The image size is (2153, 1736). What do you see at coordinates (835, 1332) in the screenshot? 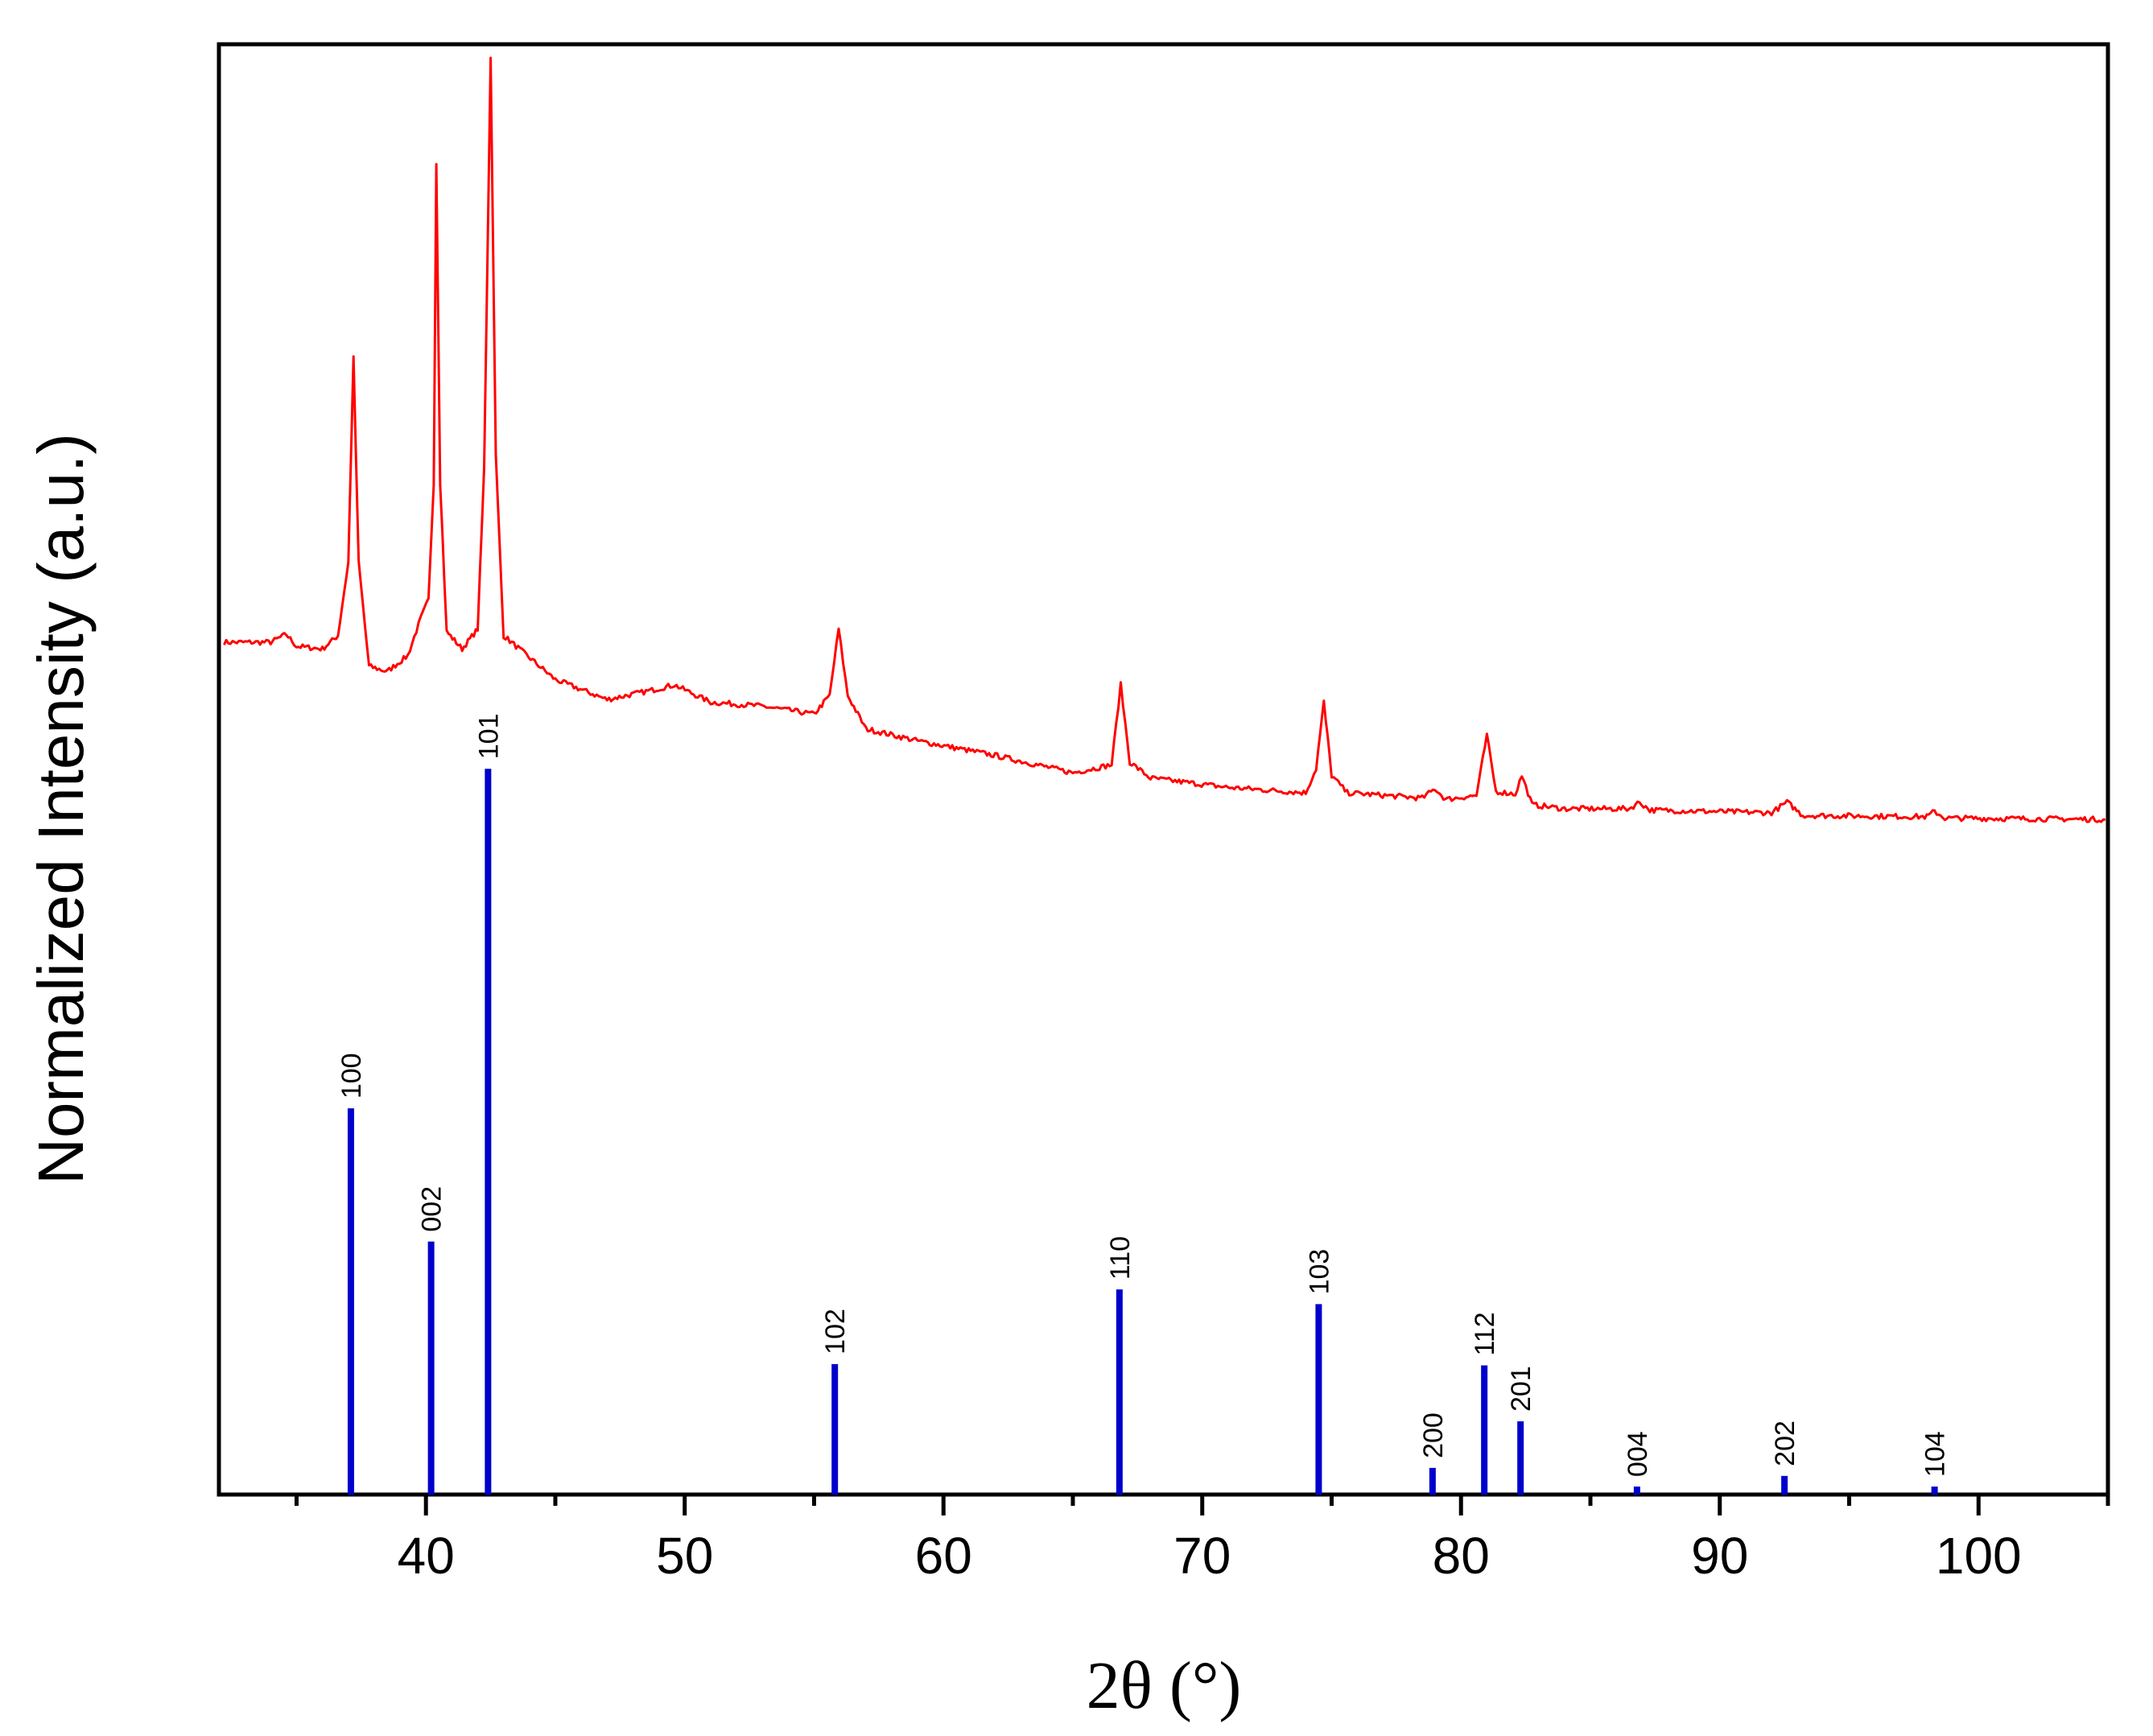
I see `peak-label-102: 102` at bounding box center [835, 1332].